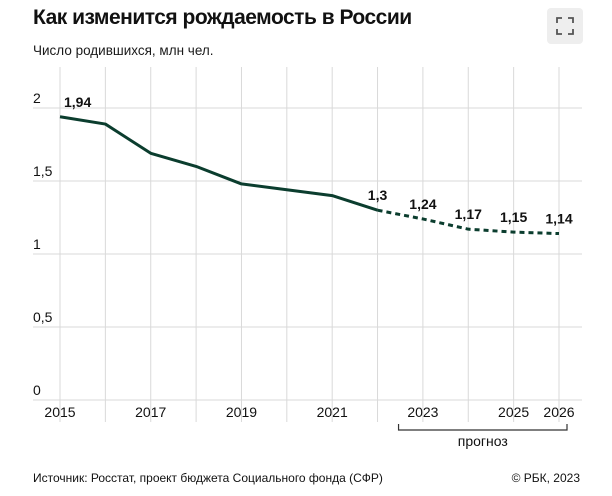 This screenshot has width=612, height=496. What do you see at coordinates (483, 441) in the screenshot?
I see `forecast-label: прогноз` at bounding box center [483, 441].